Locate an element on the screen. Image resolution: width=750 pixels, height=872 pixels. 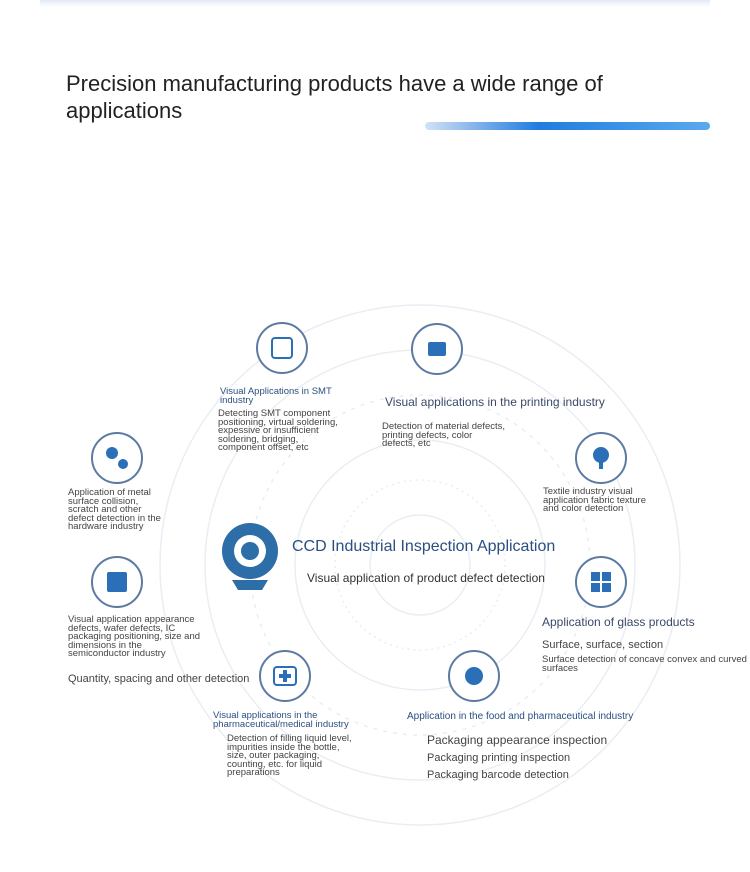
center-title: CCD Industrial Inspection Application is located at coordinates (424, 546).